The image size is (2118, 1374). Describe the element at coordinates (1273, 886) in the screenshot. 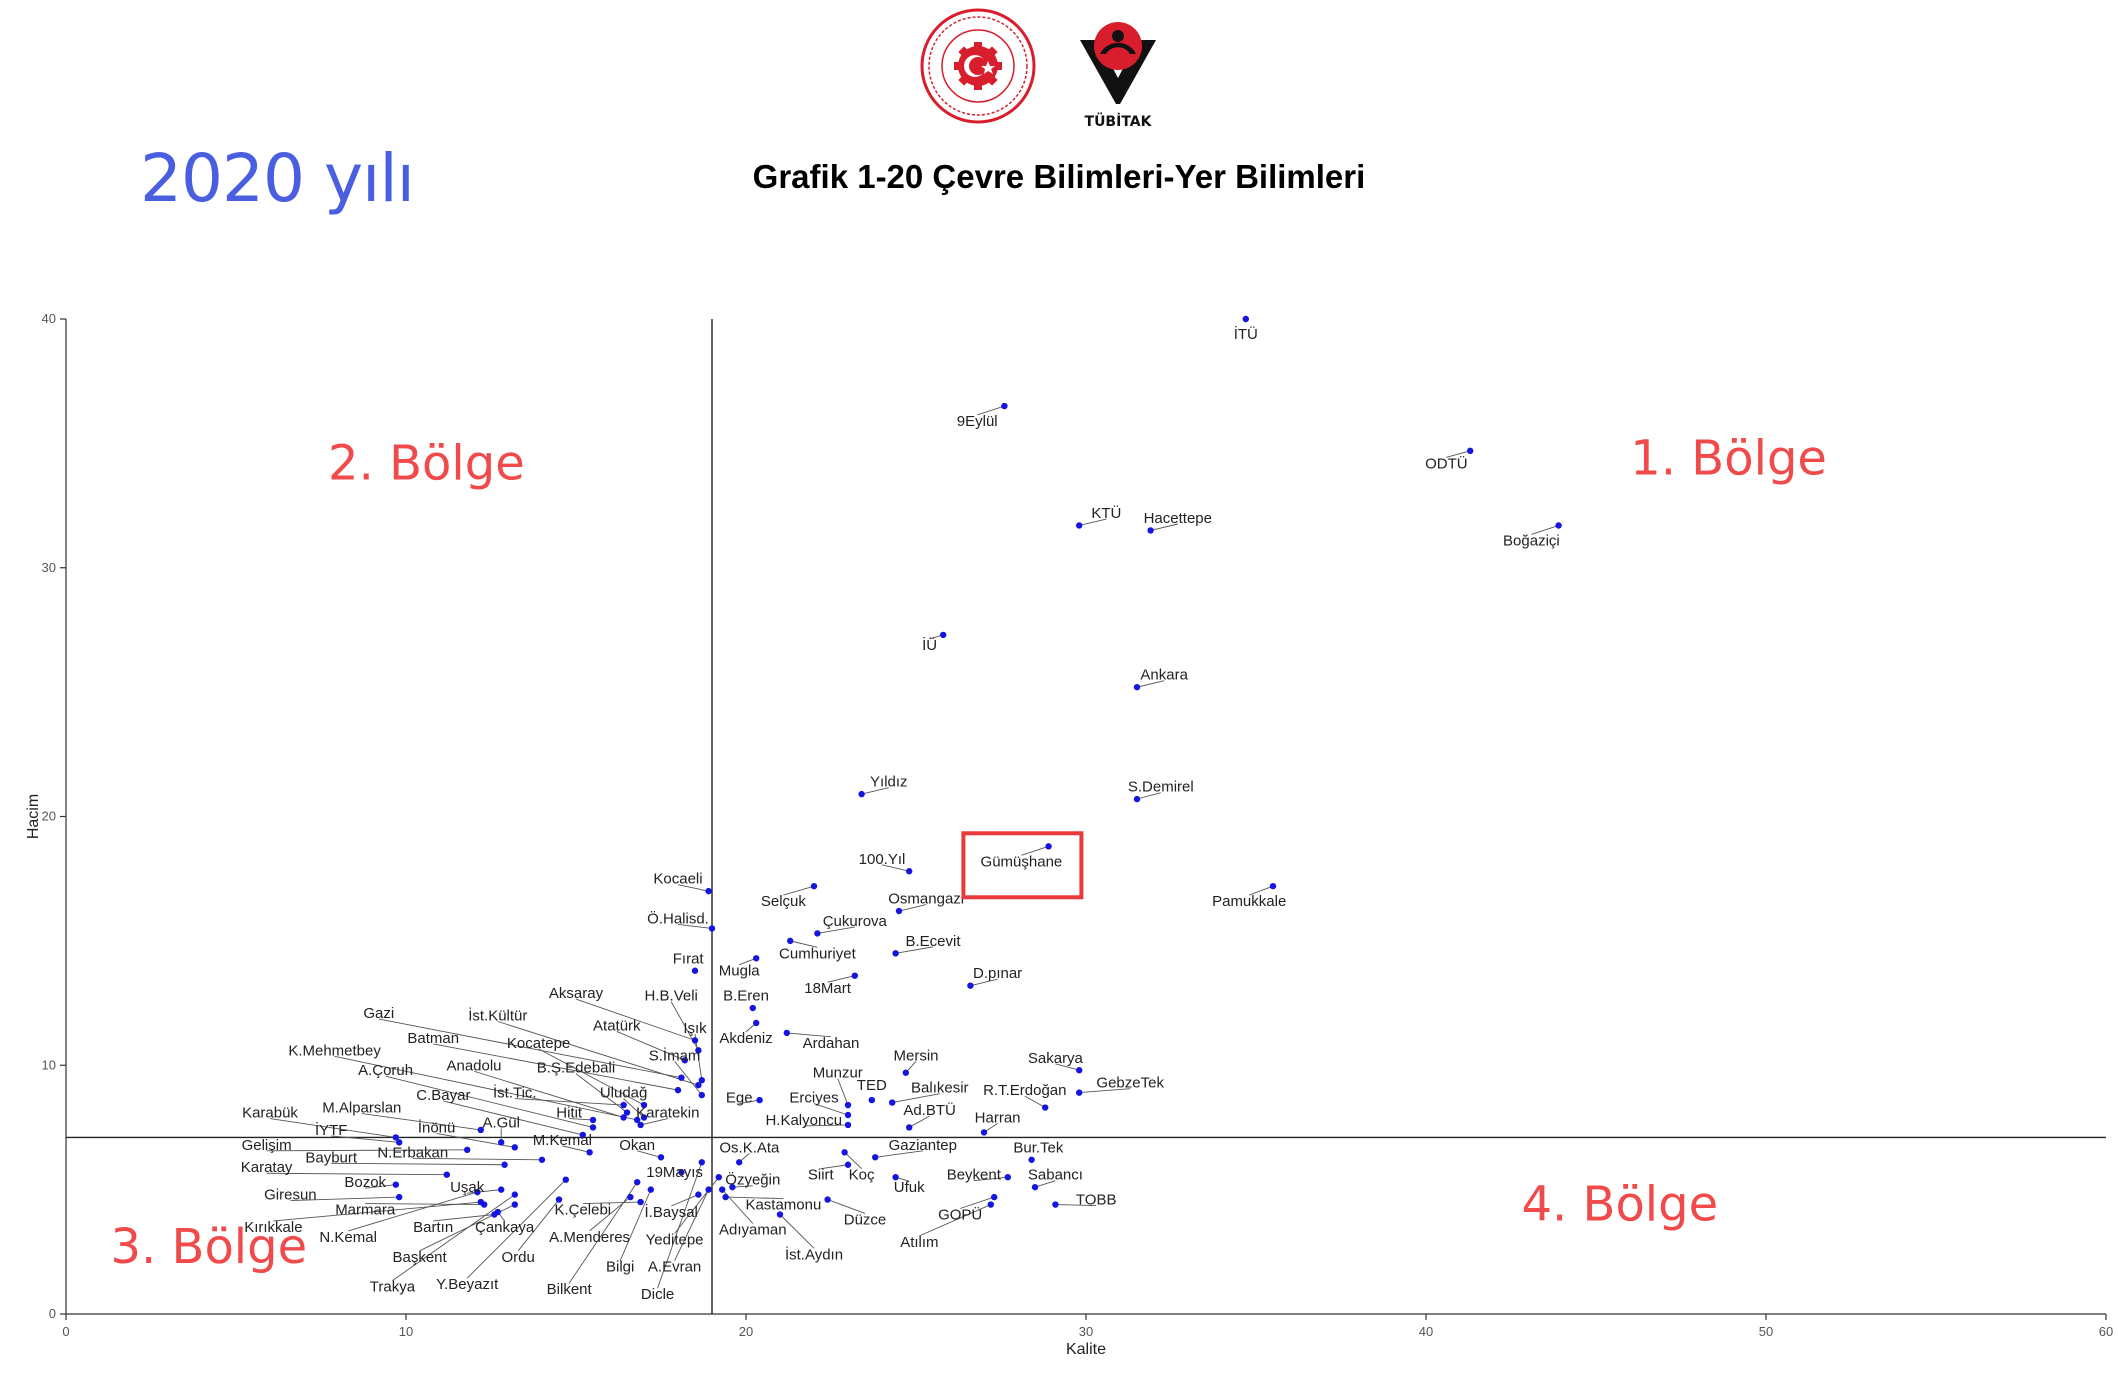

I see `point-pamukkale` at that location.